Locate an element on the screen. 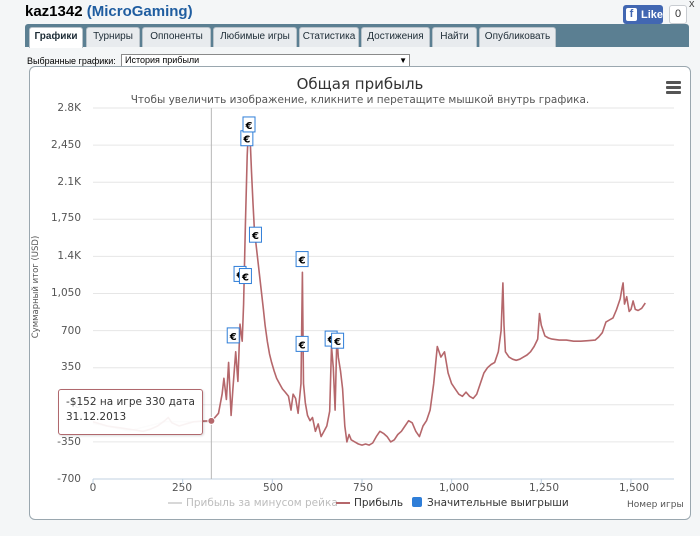  like-label: Like is located at coordinates (651, 14).